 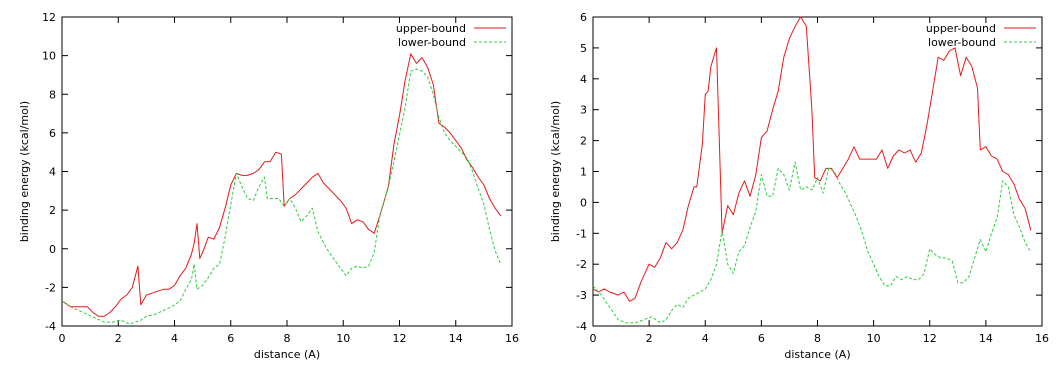 I want to click on y-tick-label: 12, so click(x=49, y=17).